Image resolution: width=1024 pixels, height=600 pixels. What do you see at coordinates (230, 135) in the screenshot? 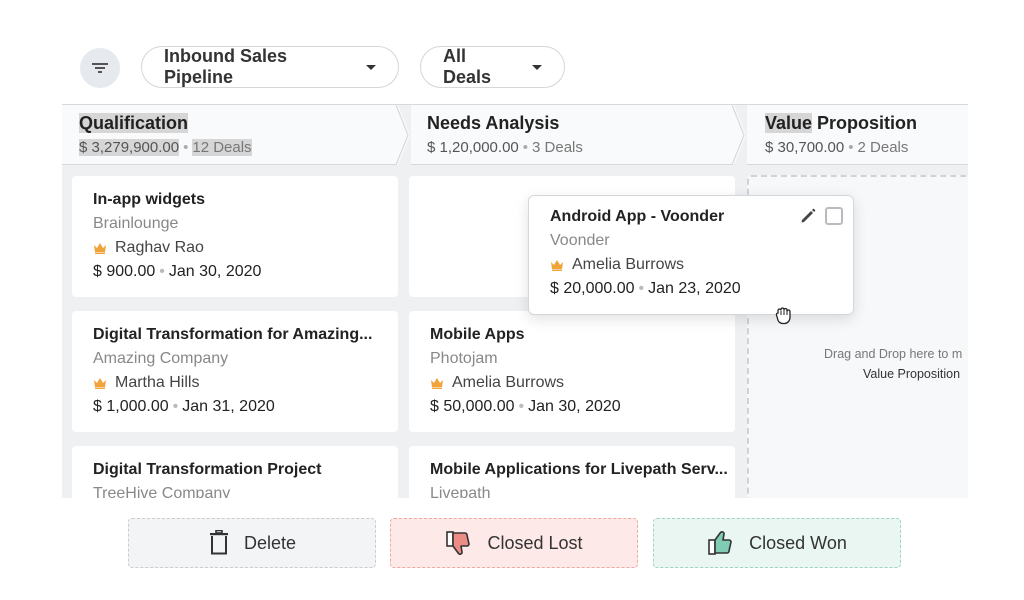
I see `stage-header-qualification: Qualification $ 3,279,900.00 • 12 Deals` at bounding box center [230, 135].